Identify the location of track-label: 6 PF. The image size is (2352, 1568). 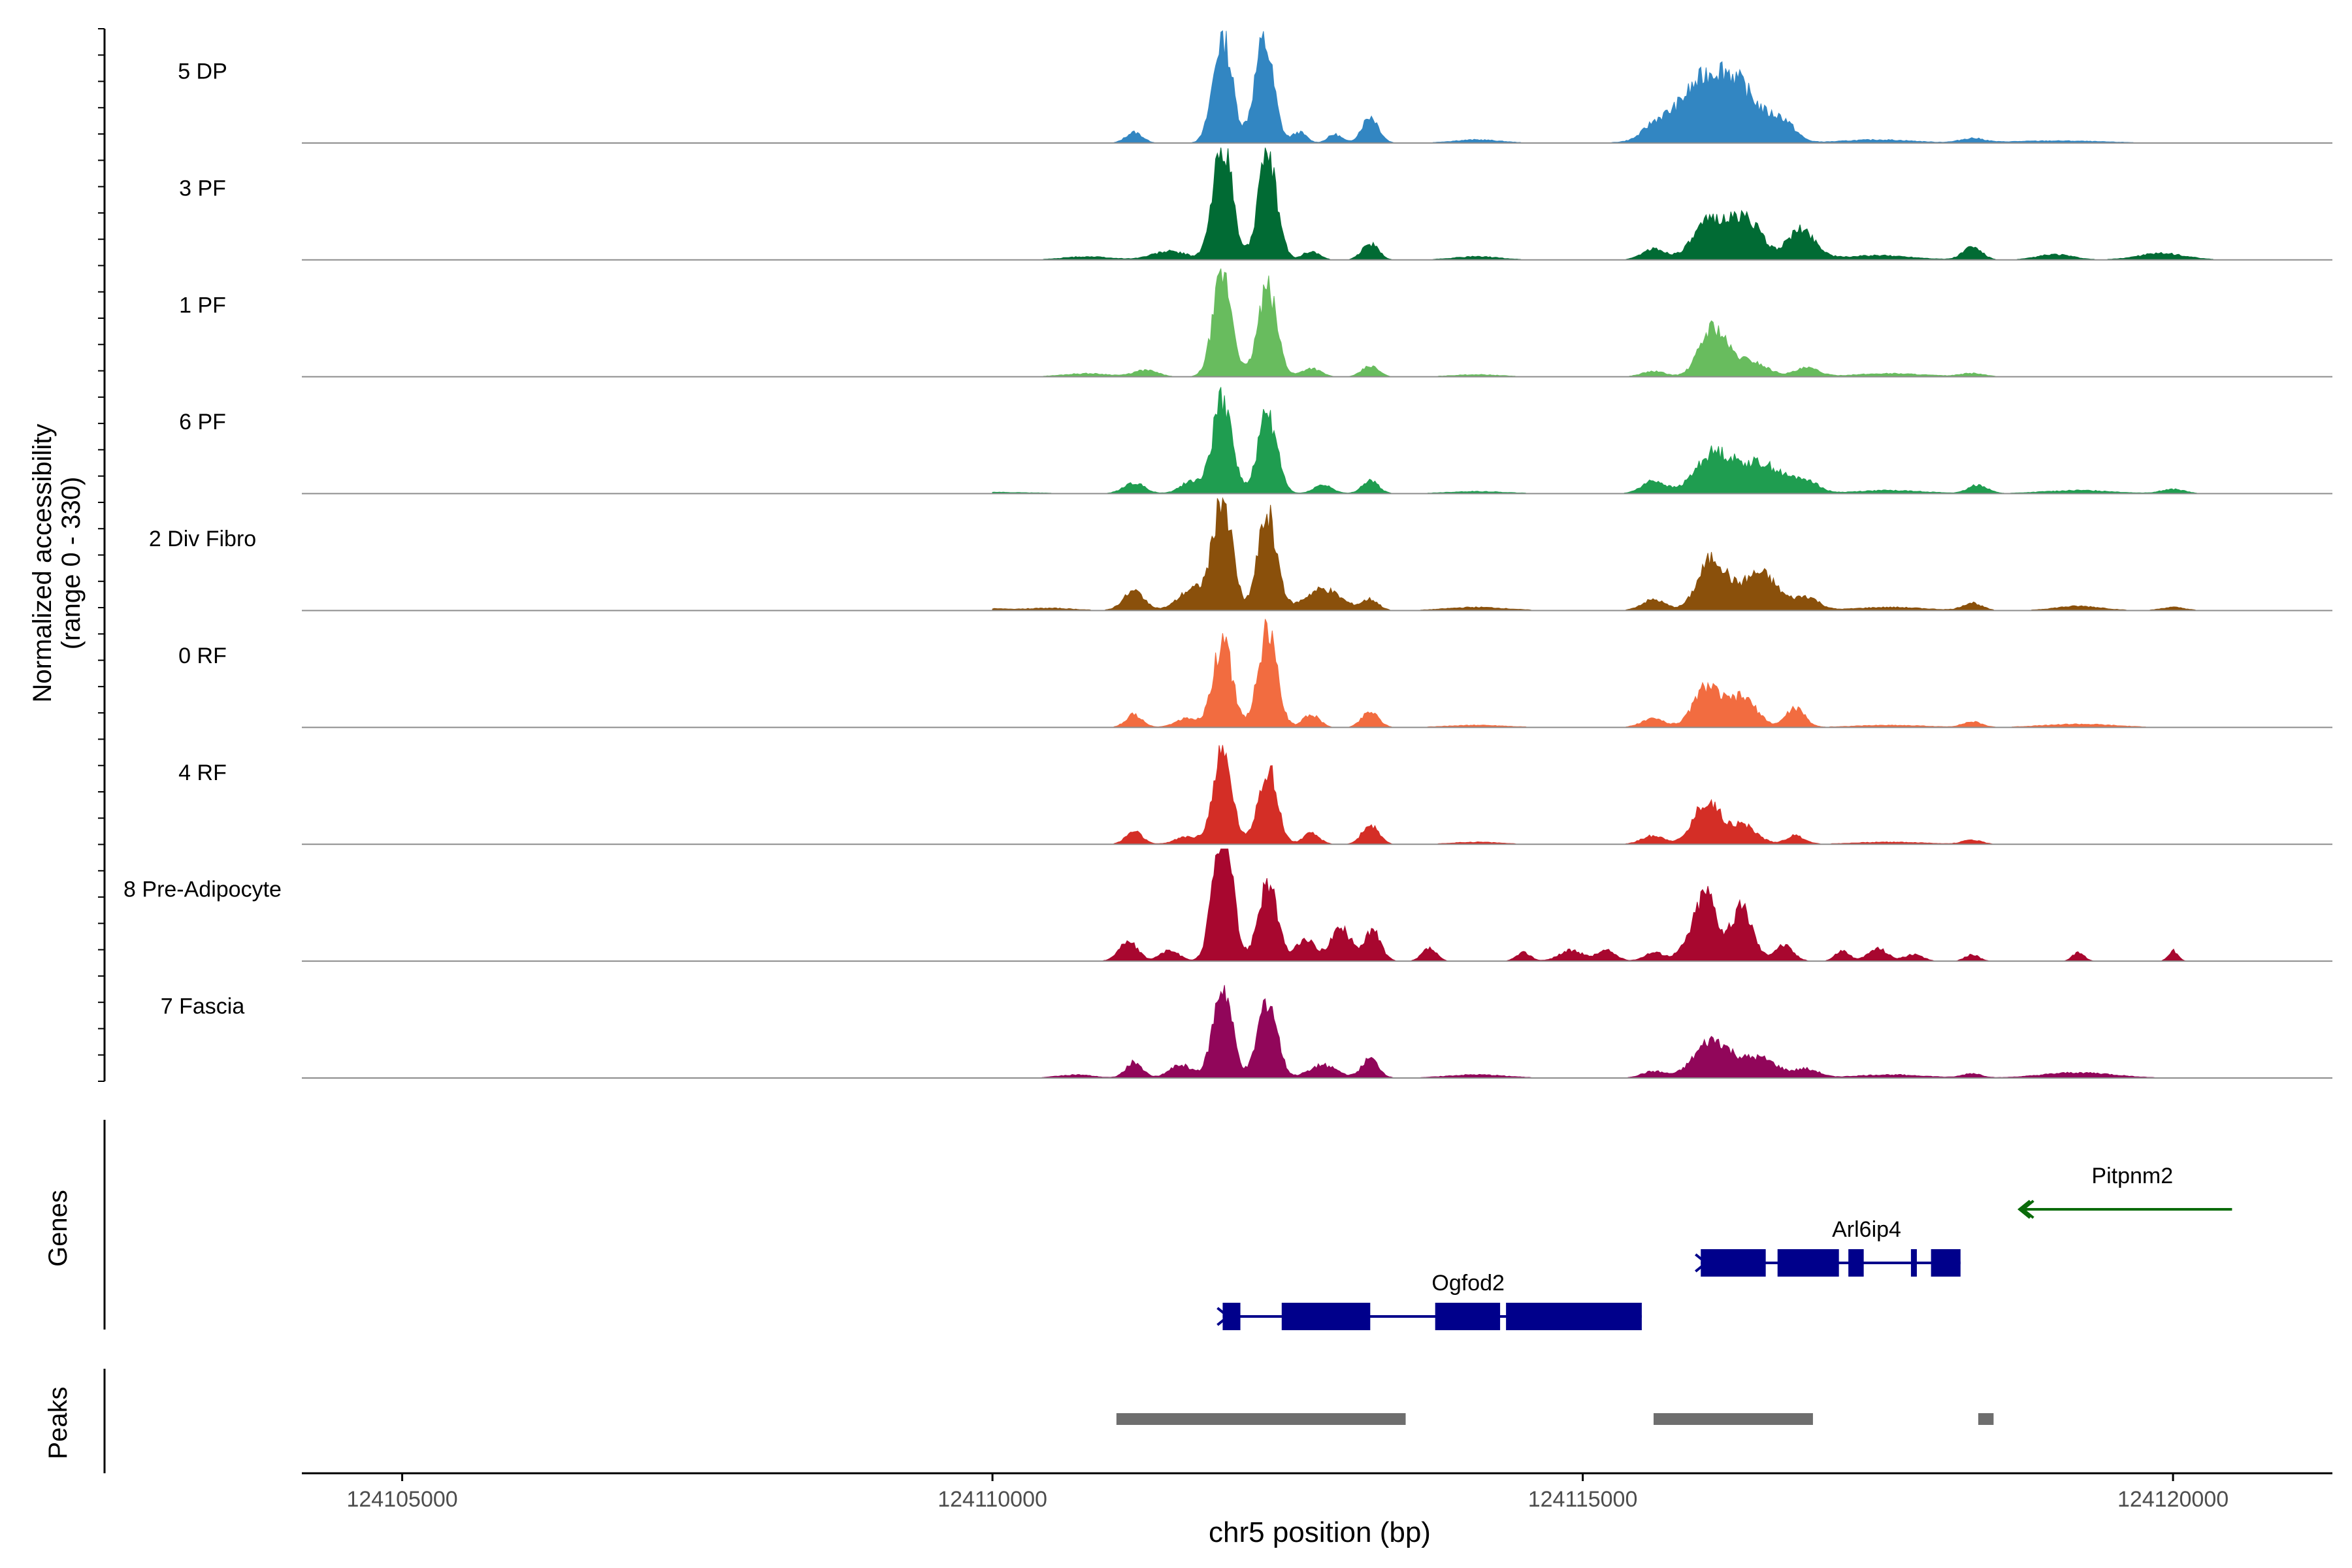
(202, 422).